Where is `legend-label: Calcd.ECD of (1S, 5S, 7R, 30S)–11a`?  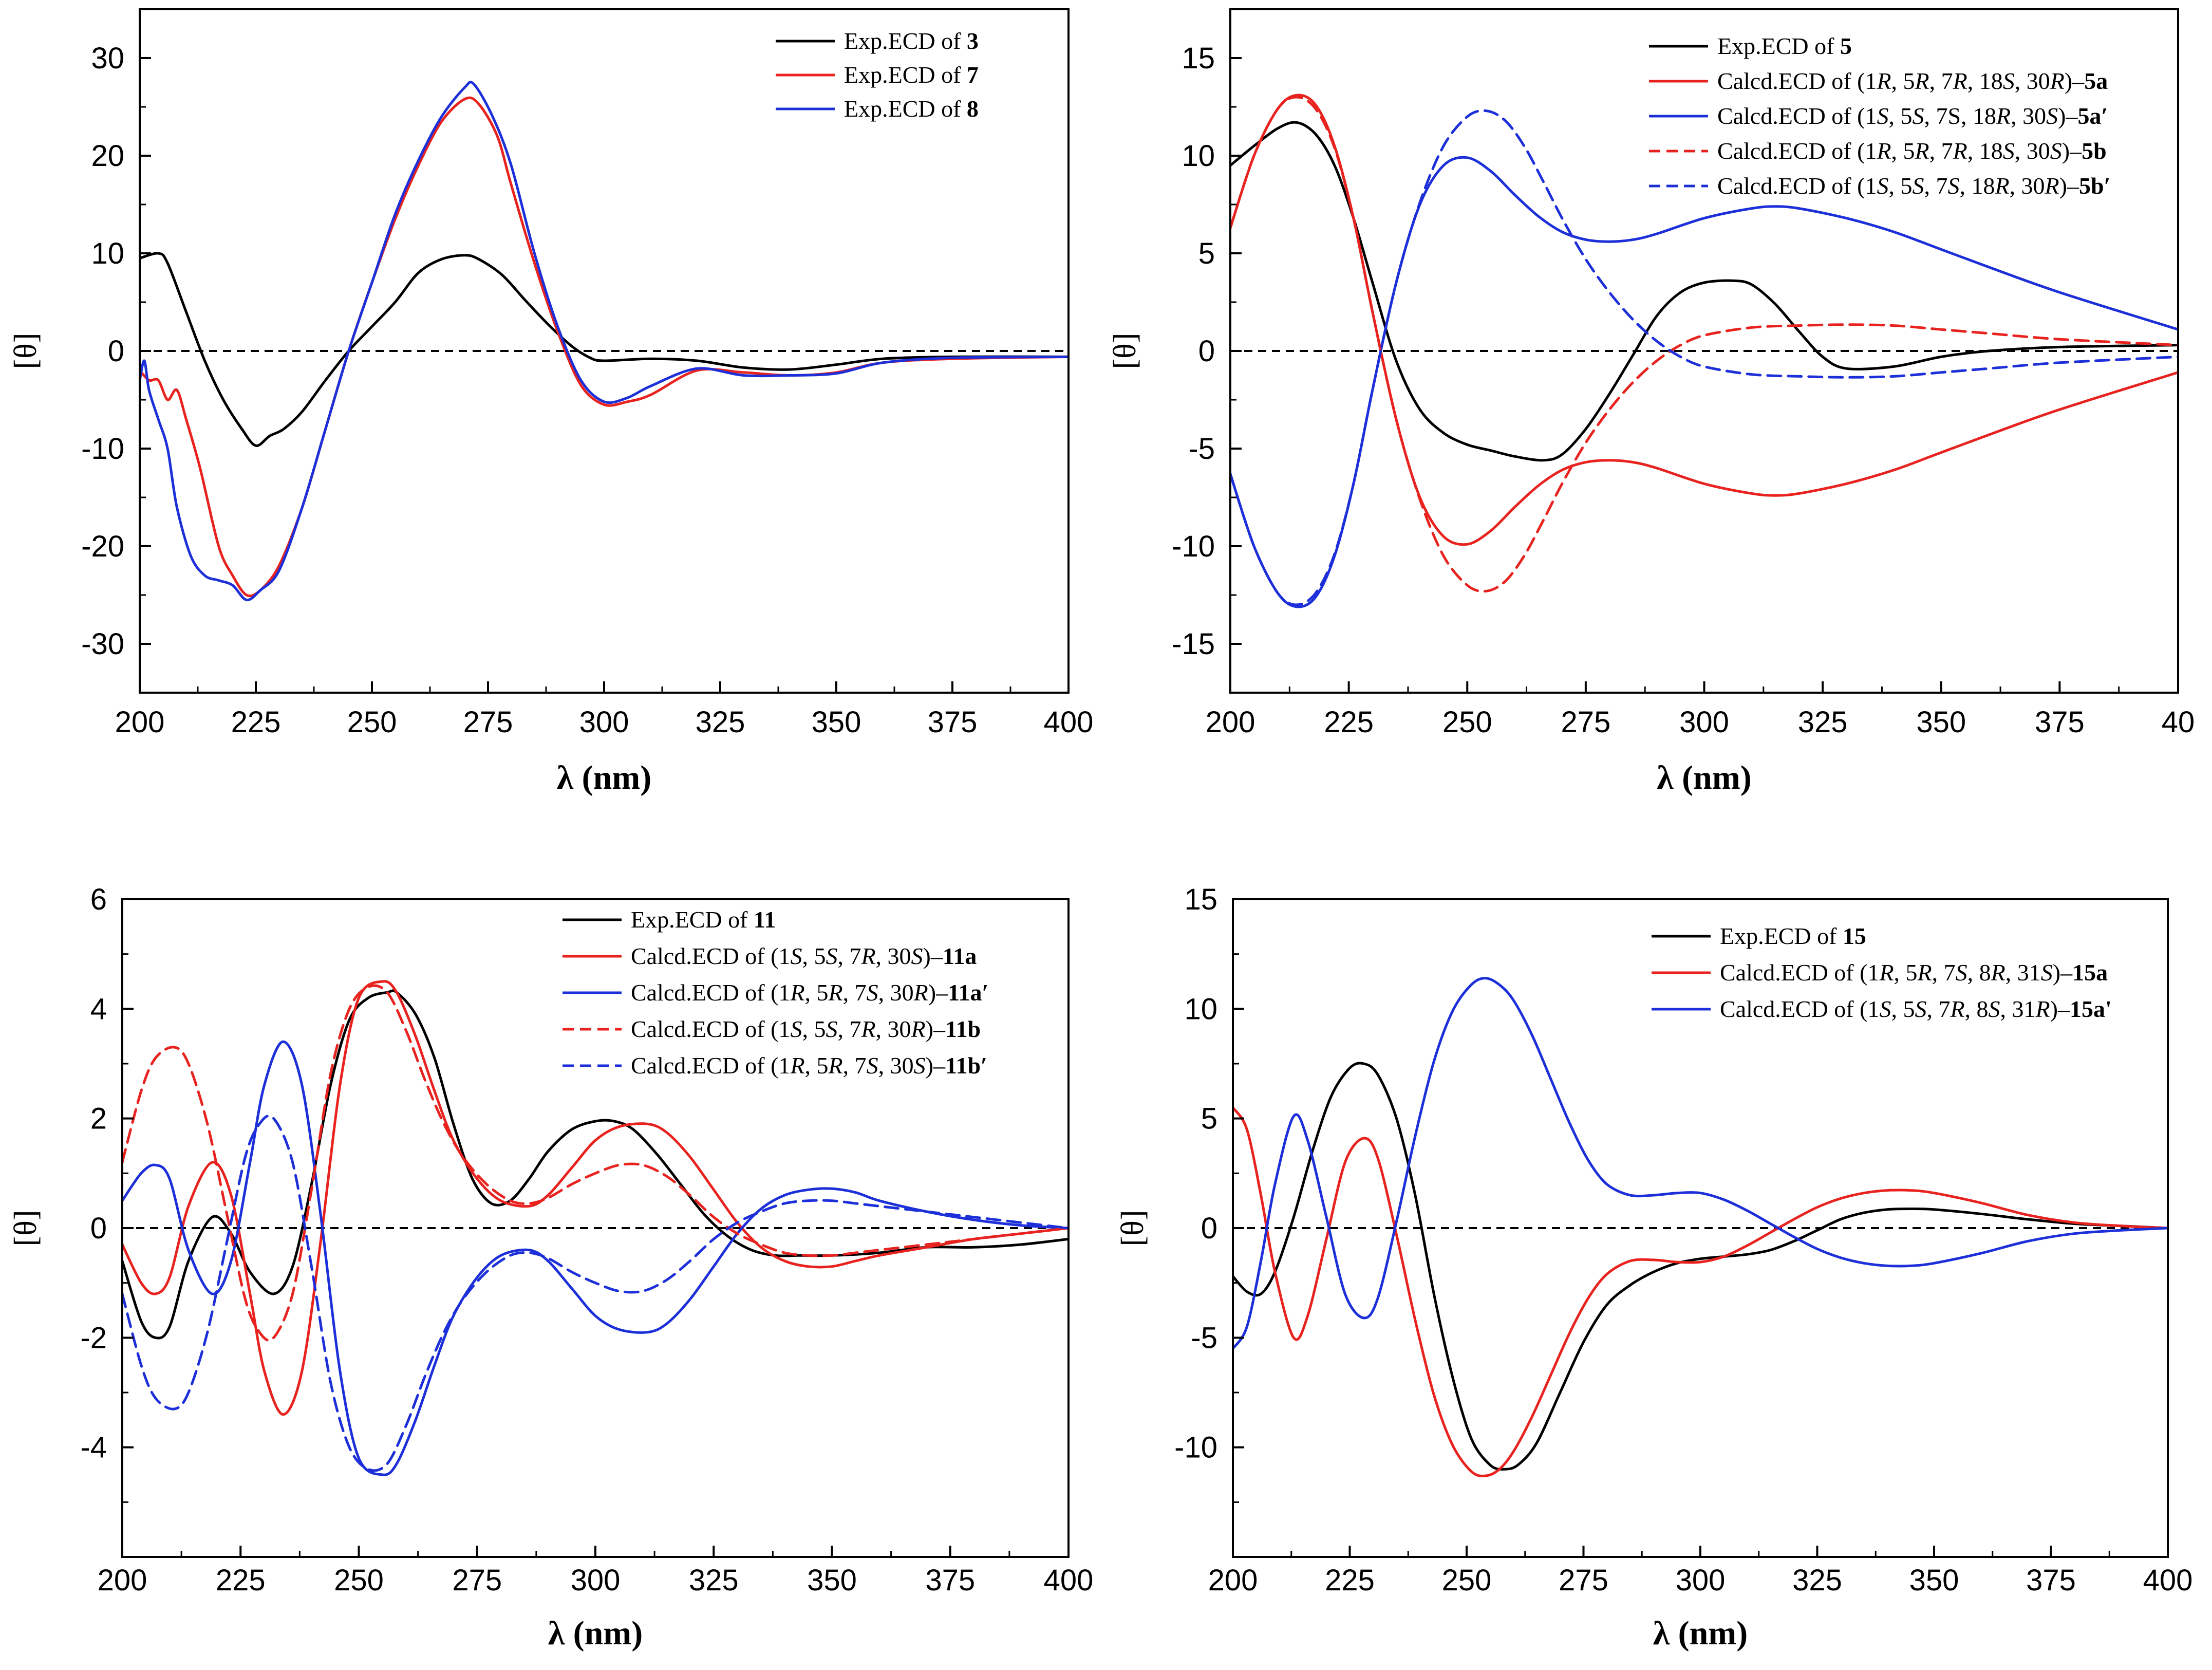 legend-label: Calcd.ECD of (1S, 5S, 7R, 30S)–11a is located at coordinates (804, 956).